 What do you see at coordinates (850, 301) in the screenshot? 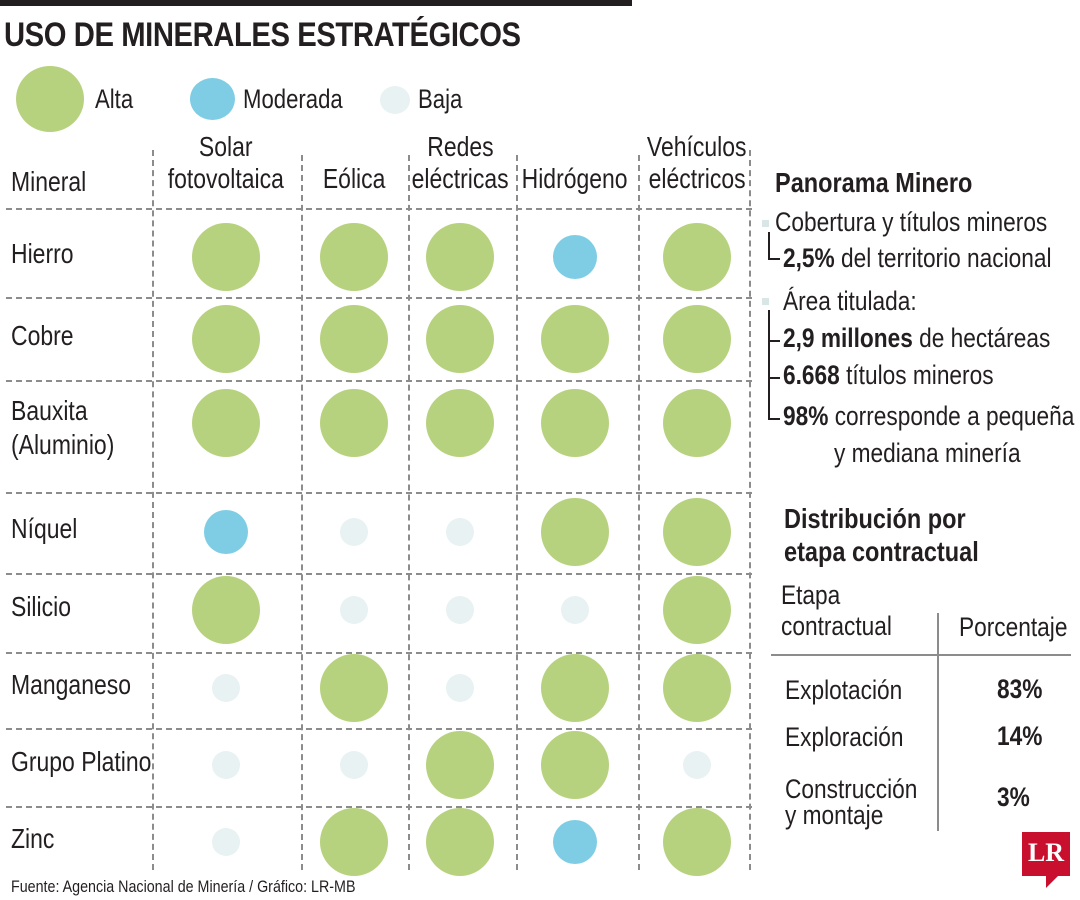
I see `area-label: Área titulada:` at bounding box center [850, 301].